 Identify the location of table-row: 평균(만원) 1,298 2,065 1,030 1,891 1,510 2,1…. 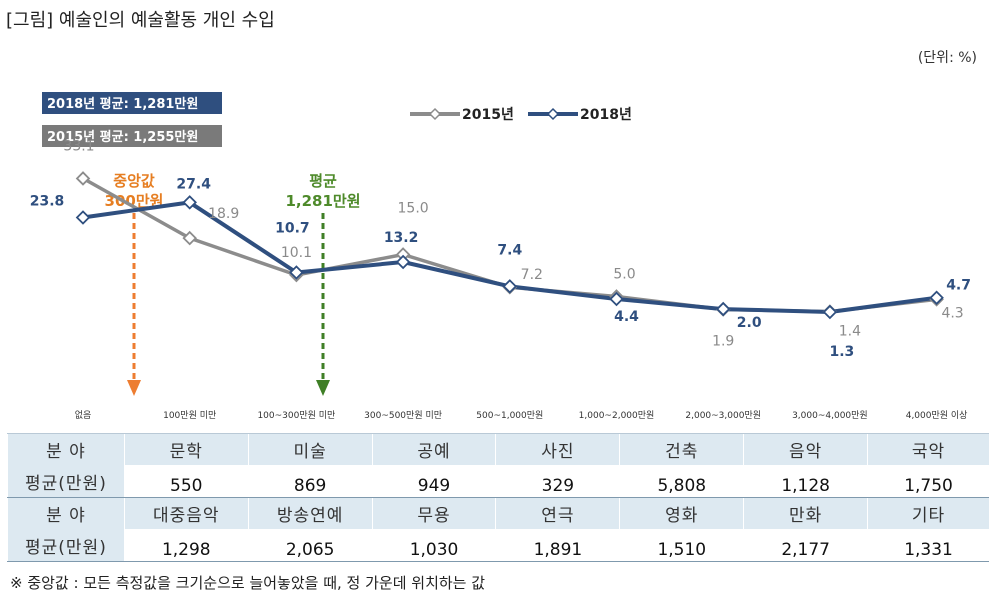
(498, 545).